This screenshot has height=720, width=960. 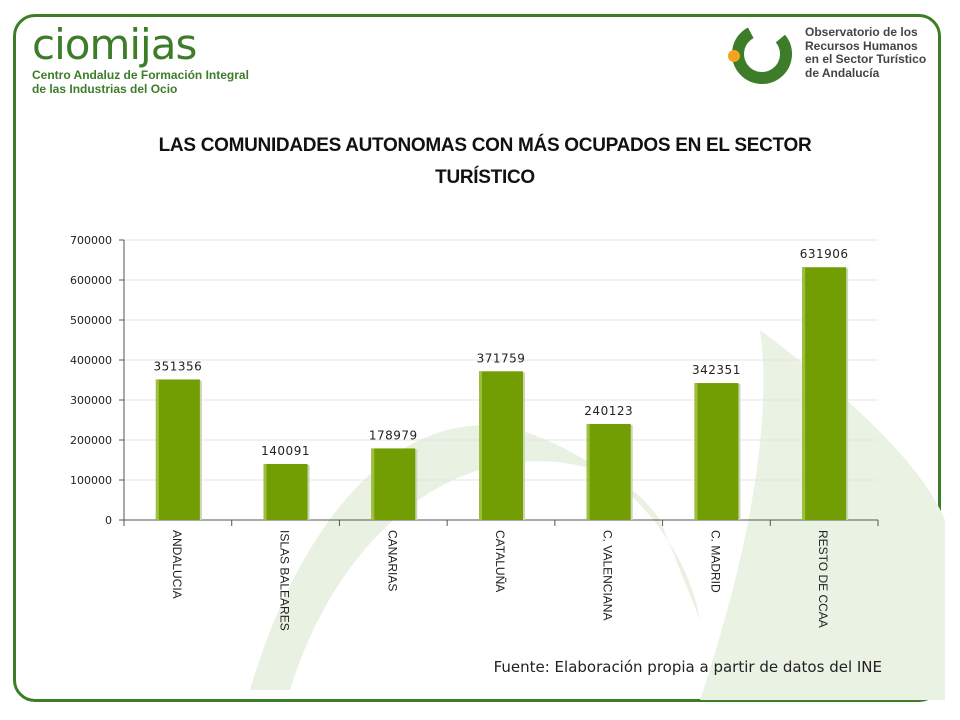 What do you see at coordinates (392, 560) in the screenshot?
I see `x-tick-label: CANARIAS` at bounding box center [392, 560].